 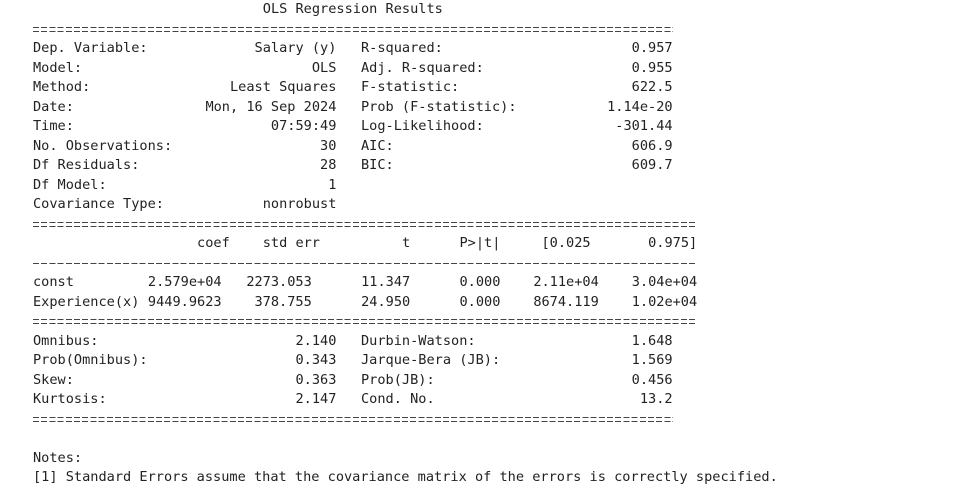 I want to click on field-value: 2.140, so click(x=316, y=340).